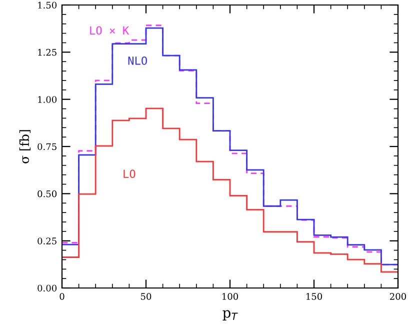  Describe the element at coordinates (314, 296) in the screenshot. I see `x-tick-label: 150` at that location.